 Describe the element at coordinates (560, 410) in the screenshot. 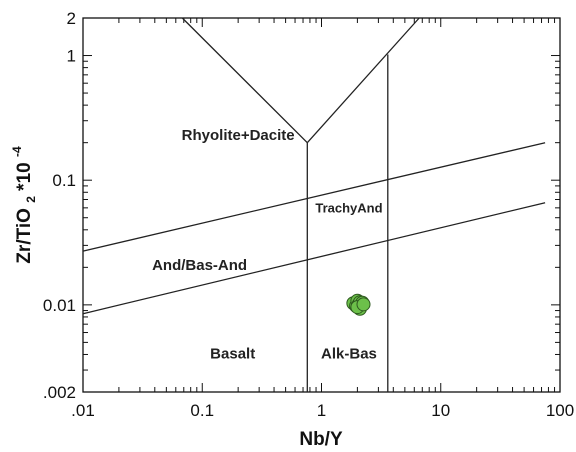

I see `x-tick-label: 100` at that location.